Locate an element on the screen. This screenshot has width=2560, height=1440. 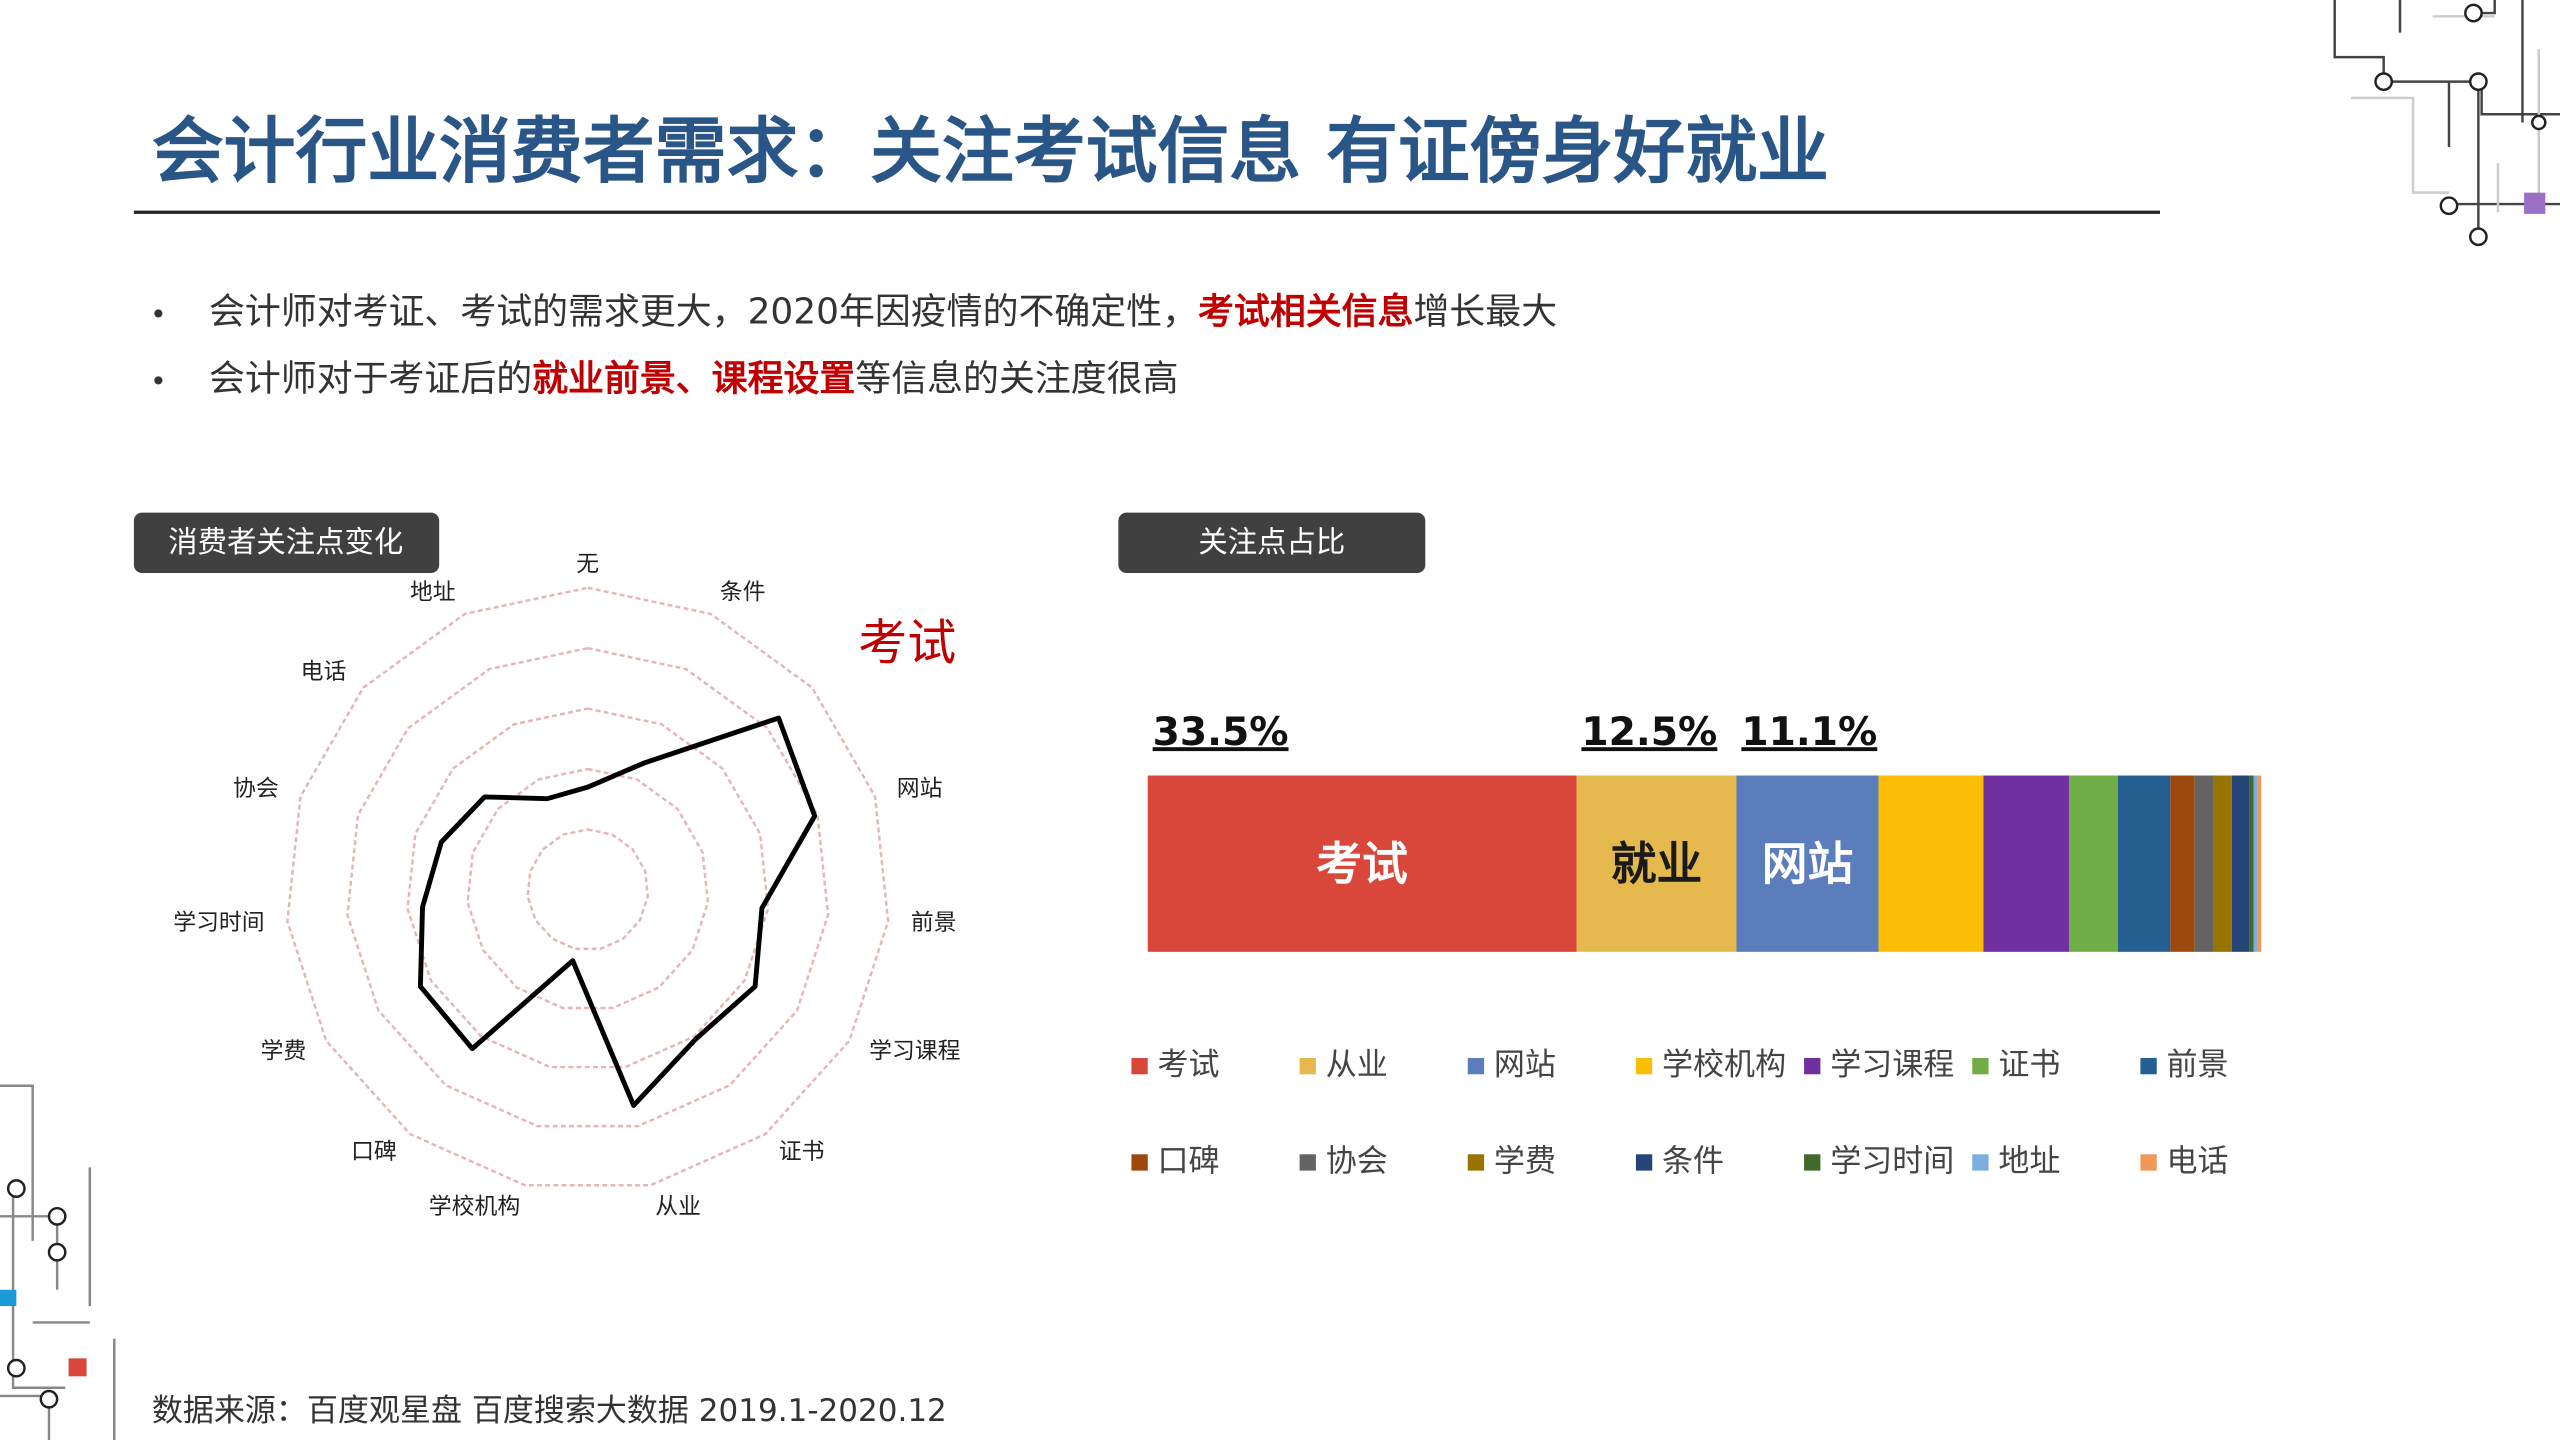
axis-label: 学校机构 is located at coordinates (474, 1207).